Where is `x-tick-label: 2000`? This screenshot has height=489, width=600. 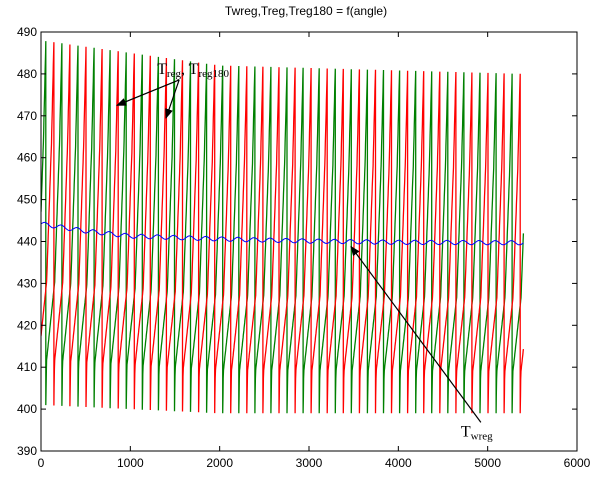 x-tick-label: 2000 is located at coordinates (219, 463).